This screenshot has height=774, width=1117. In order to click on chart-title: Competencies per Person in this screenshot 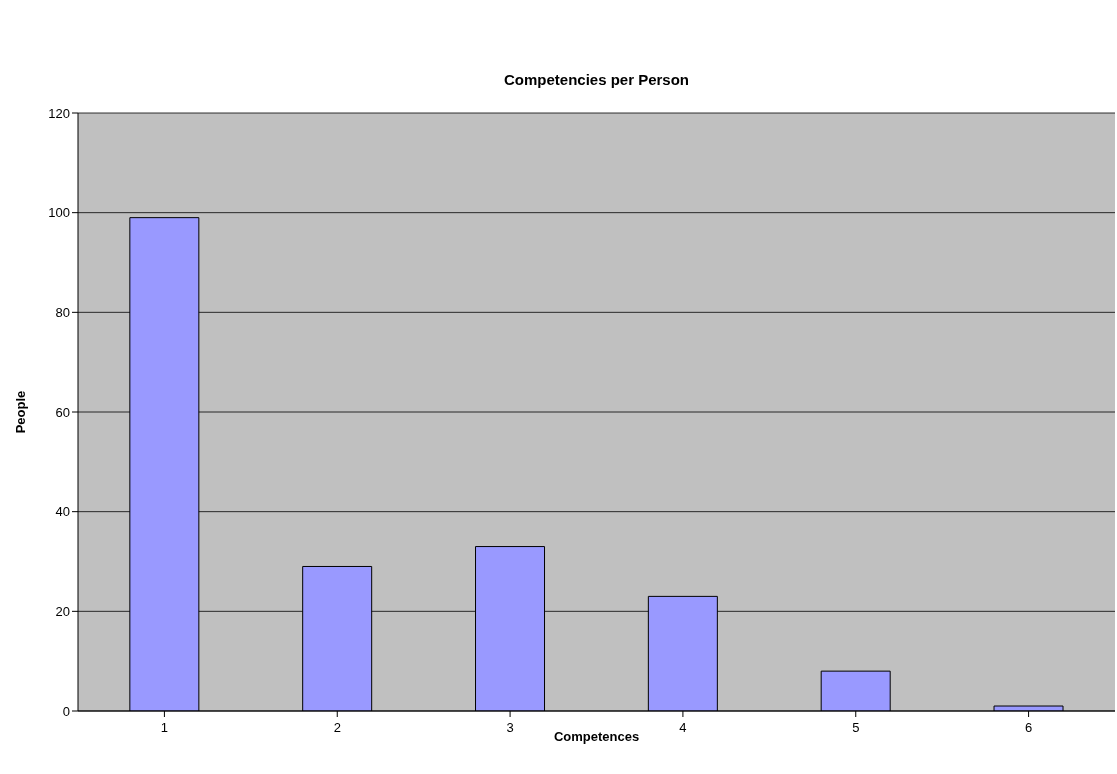, I will do `click(596, 79)`.